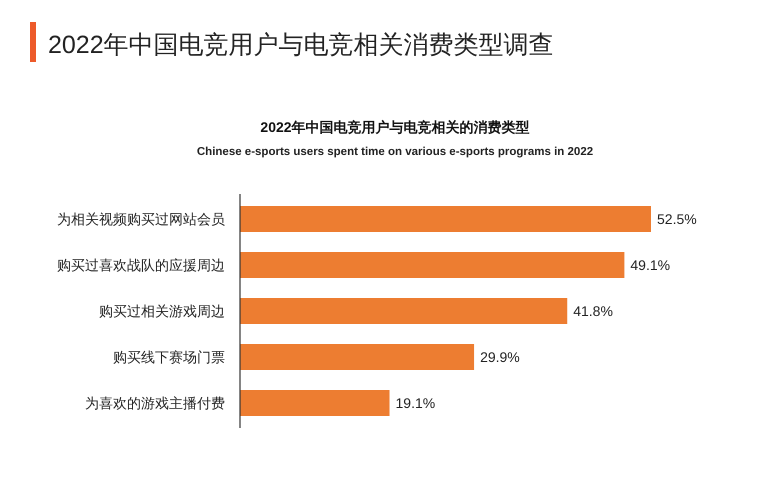  What do you see at coordinates (162, 311) in the screenshot?
I see `y-tick-label: 购买过相关游戏周边` at bounding box center [162, 311].